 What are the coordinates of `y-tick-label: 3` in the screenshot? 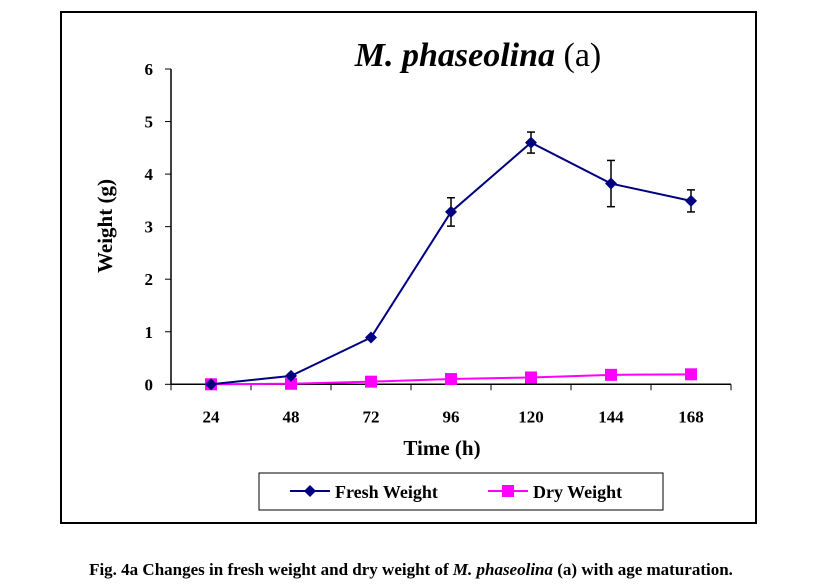 It's located at (149, 227).